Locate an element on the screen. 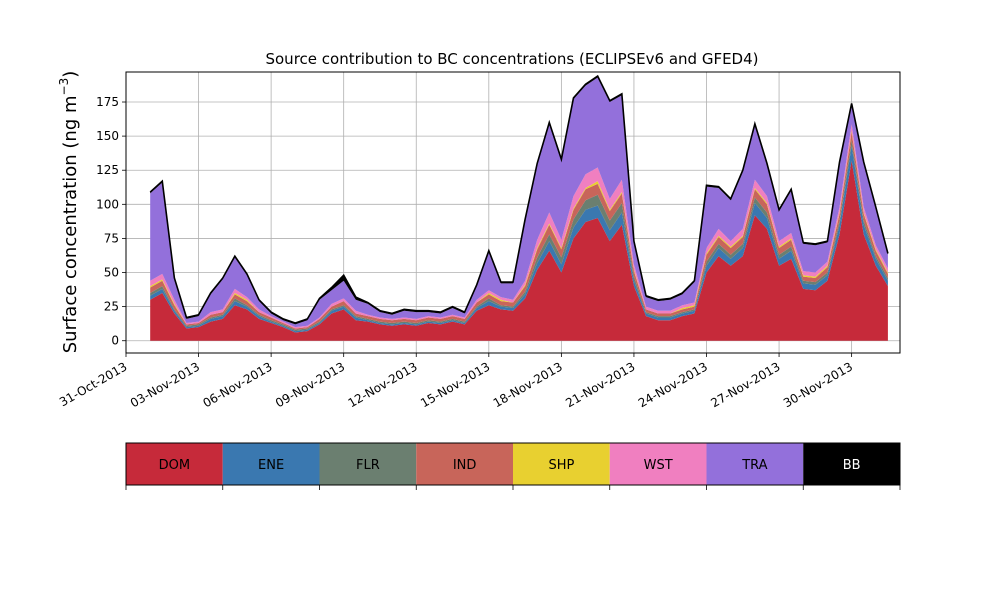 The height and width of the screenshot is (600, 1000). legend-swatch-ind is located at coordinates (464, 464).